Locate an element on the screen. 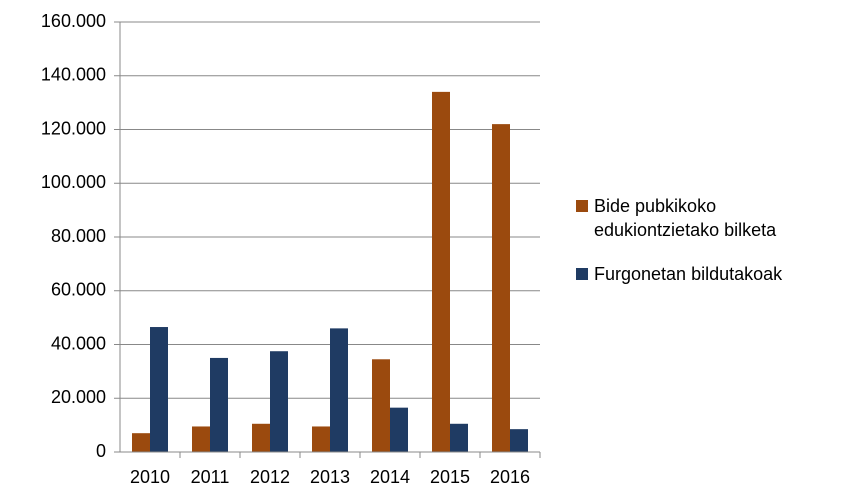 This screenshot has height=492, width=856. x-tick-label: 2013 is located at coordinates (330, 477).